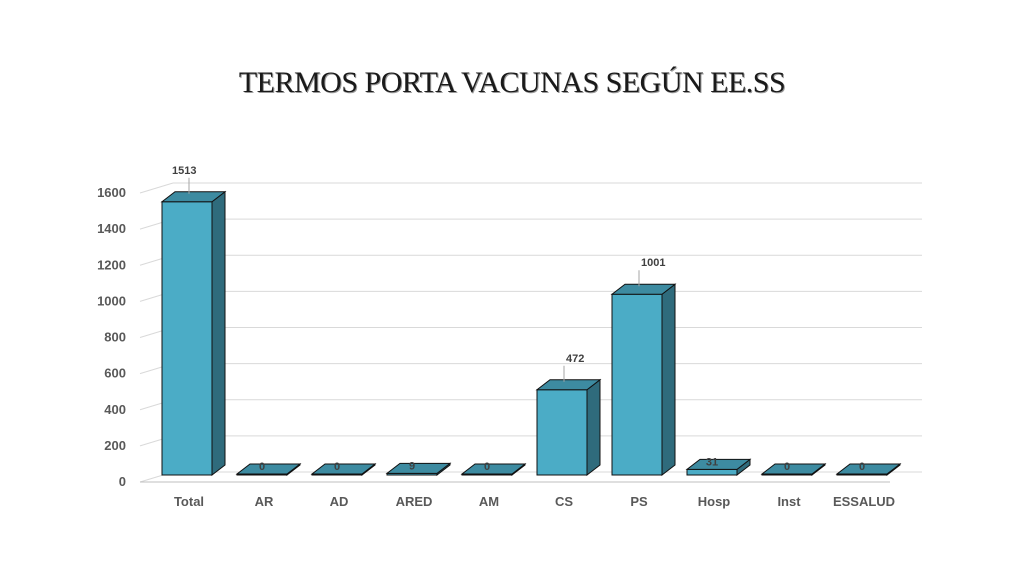 The image size is (1024, 576). What do you see at coordinates (115, 373) in the screenshot?
I see `y-tick-label: 600` at bounding box center [115, 373].